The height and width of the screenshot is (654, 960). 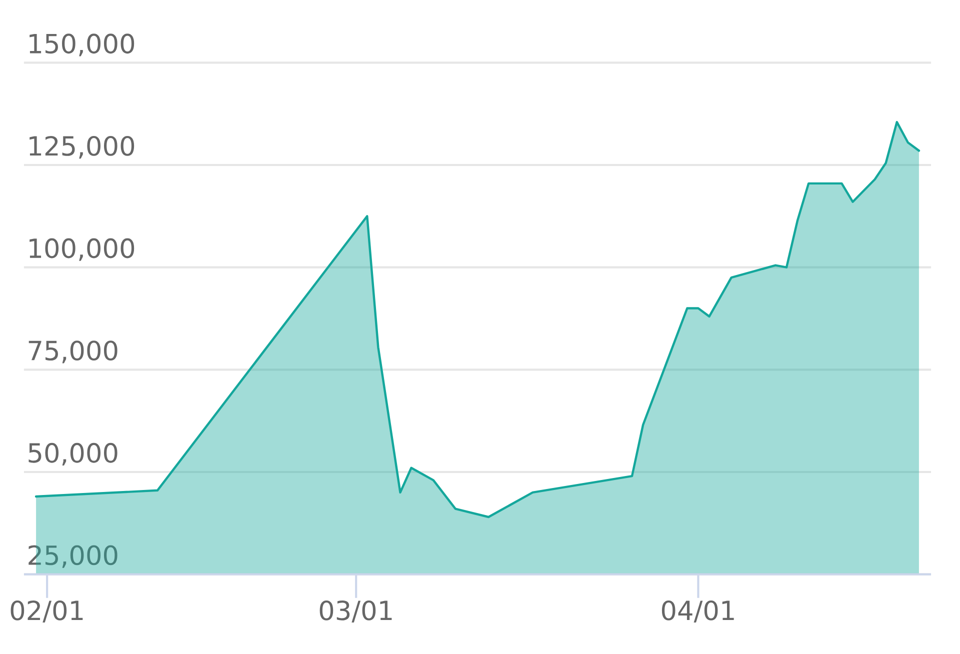 I want to click on y-tick-label: 100,000, so click(x=82, y=249).